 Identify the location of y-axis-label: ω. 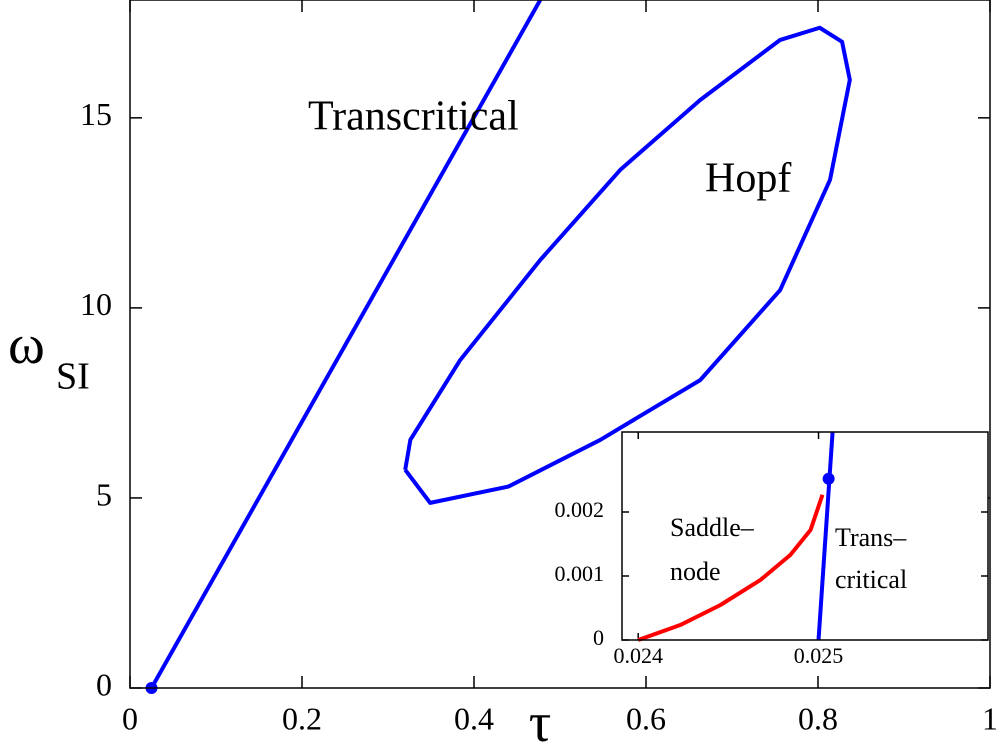
(26, 345).